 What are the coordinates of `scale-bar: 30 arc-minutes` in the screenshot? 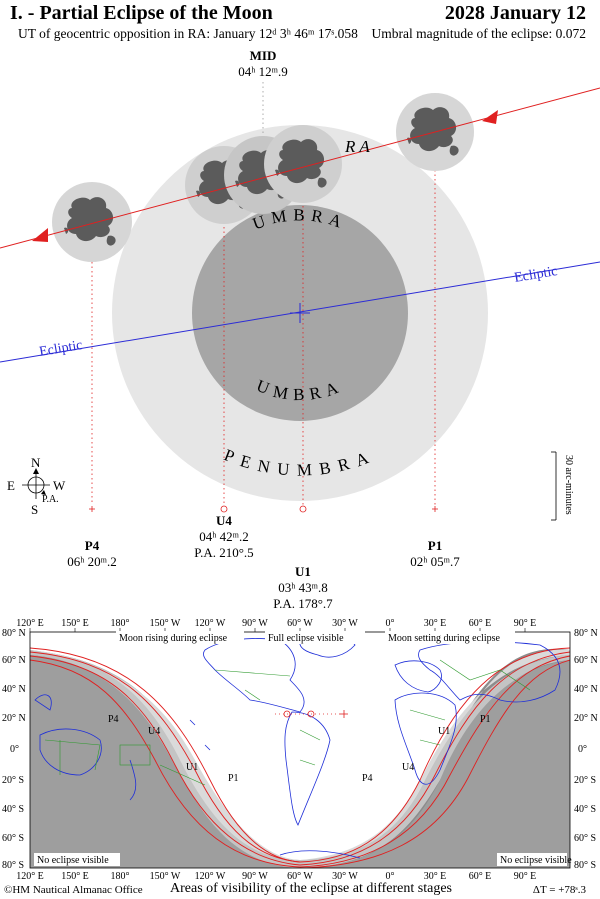 It's located at (562, 486).